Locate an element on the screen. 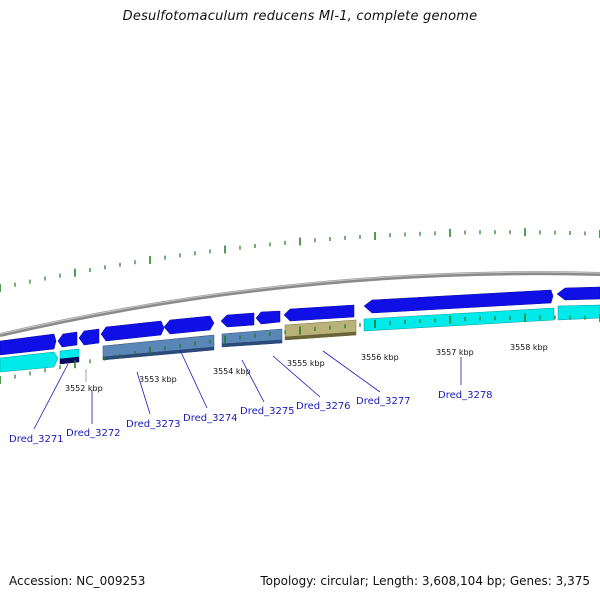 This screenshot has height=600, width=600. kbp-label: 3553 kbp is located at coordinates (158, 379).